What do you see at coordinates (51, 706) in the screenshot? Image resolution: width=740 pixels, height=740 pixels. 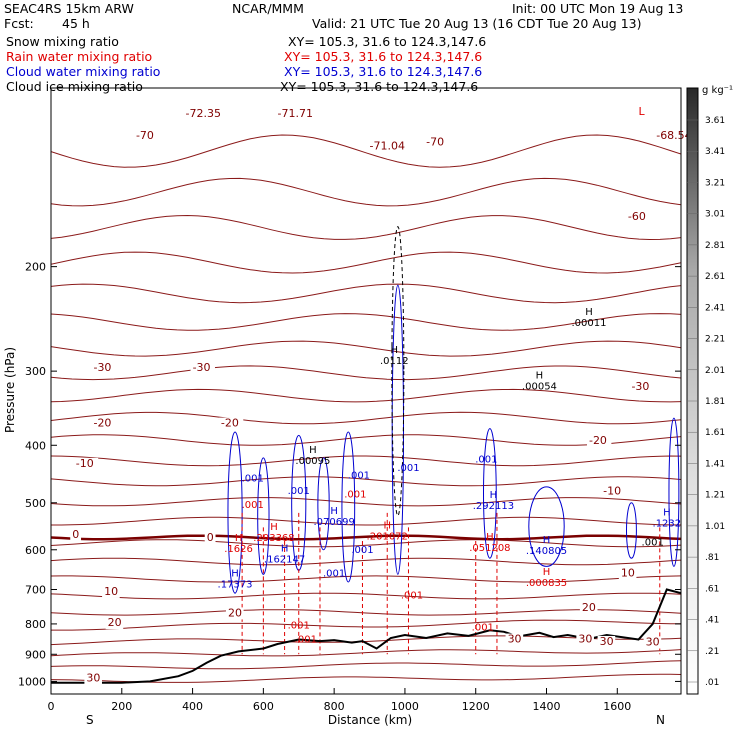 I see `x-tick-label: 0` at bounding box center [51, 706].